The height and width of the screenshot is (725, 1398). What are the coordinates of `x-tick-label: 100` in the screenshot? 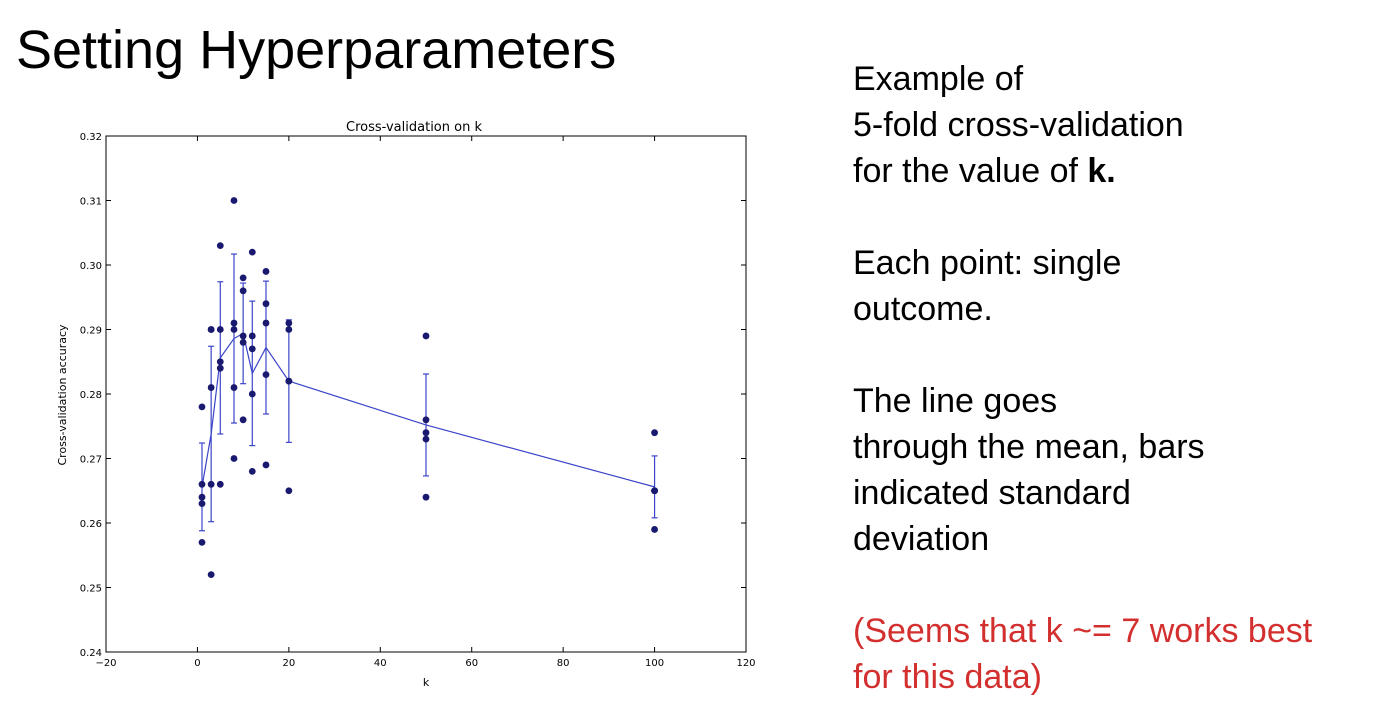 It's located at (654, 663).